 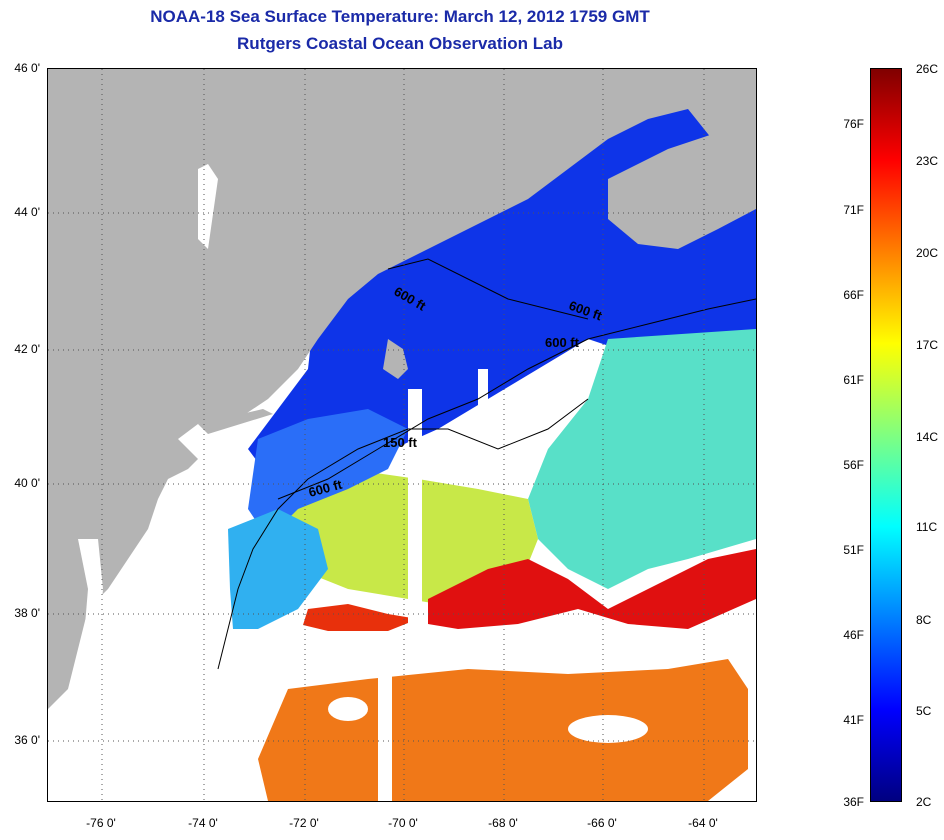 I want to click on lon-tick-label: -74 0', so click(x=203, y=823).